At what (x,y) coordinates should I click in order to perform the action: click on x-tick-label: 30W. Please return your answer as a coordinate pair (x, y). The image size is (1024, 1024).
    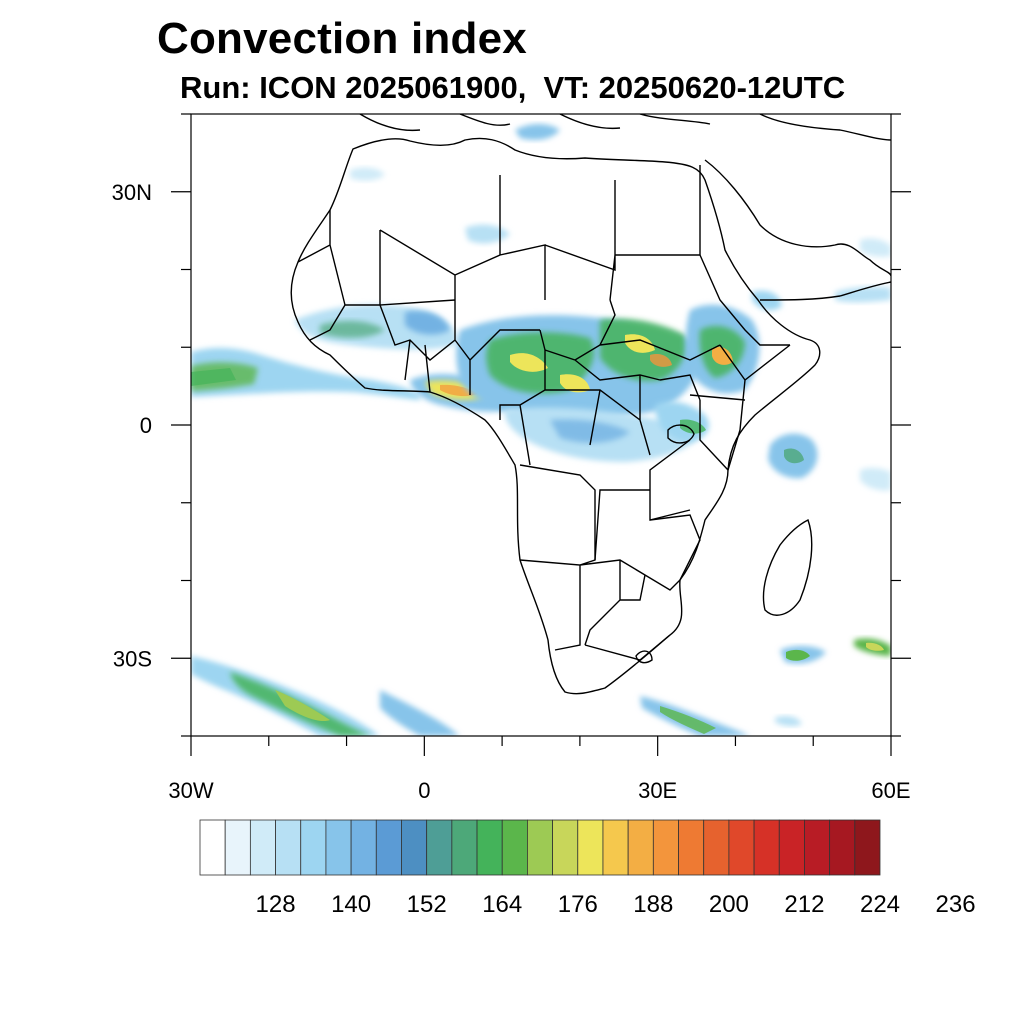
    Looking at the image, I should click on (190, 790).